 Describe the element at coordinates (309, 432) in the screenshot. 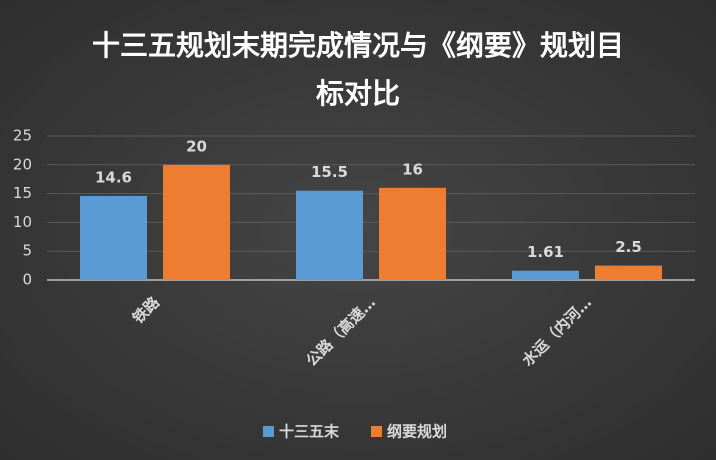

I see `legend-label: 十三五末` at that location.